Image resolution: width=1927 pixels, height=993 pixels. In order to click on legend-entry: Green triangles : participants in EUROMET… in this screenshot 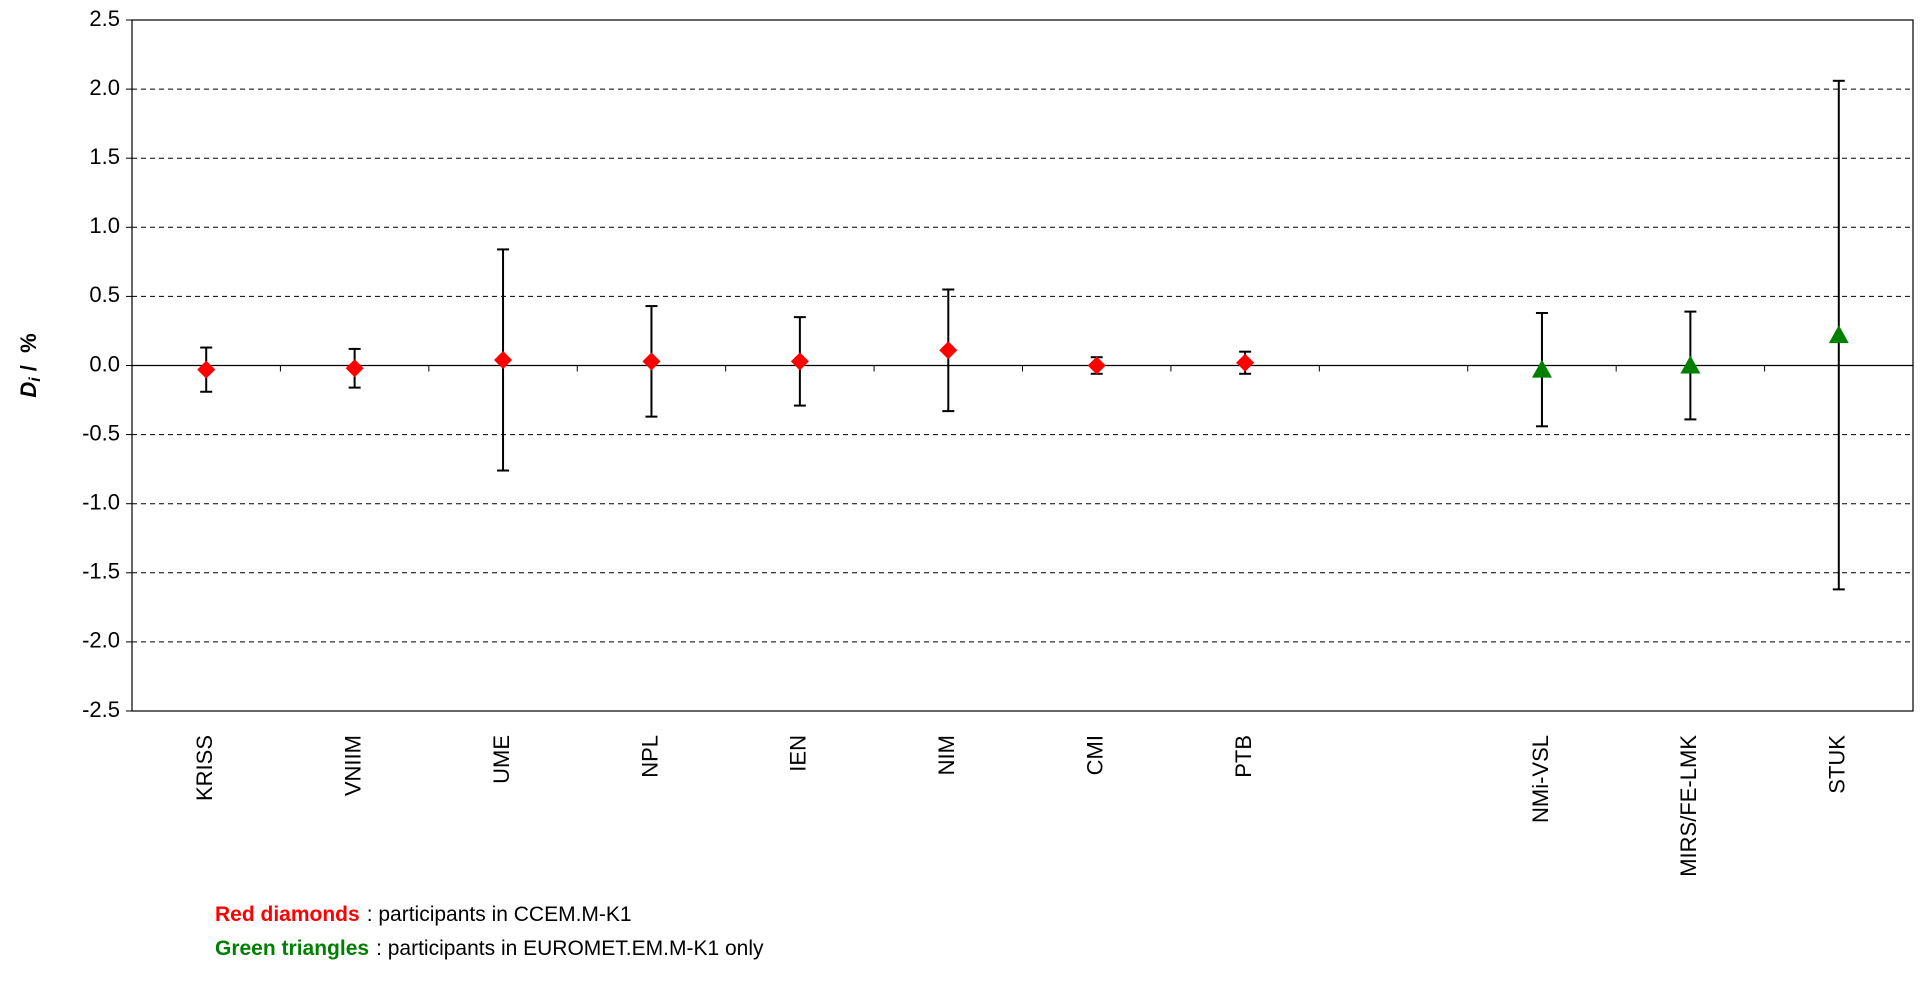, I will do `click(489, 948)`.